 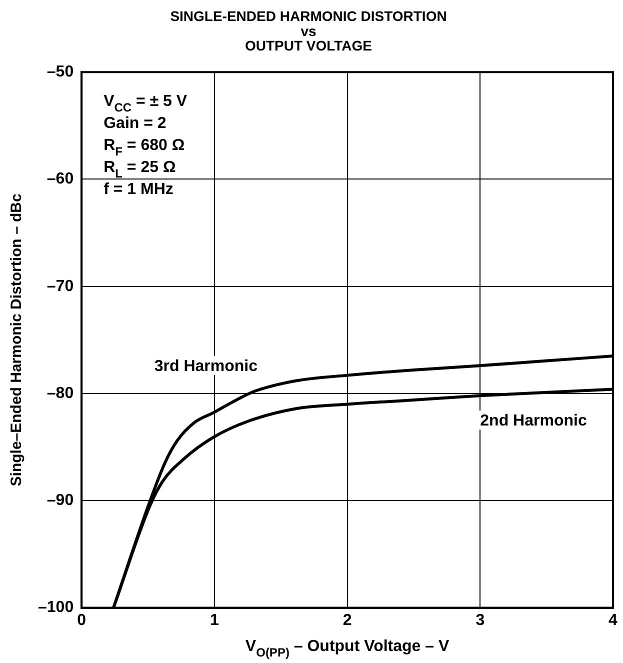 I want to click on x-tick-label: 4, so click(x=613, y=620).